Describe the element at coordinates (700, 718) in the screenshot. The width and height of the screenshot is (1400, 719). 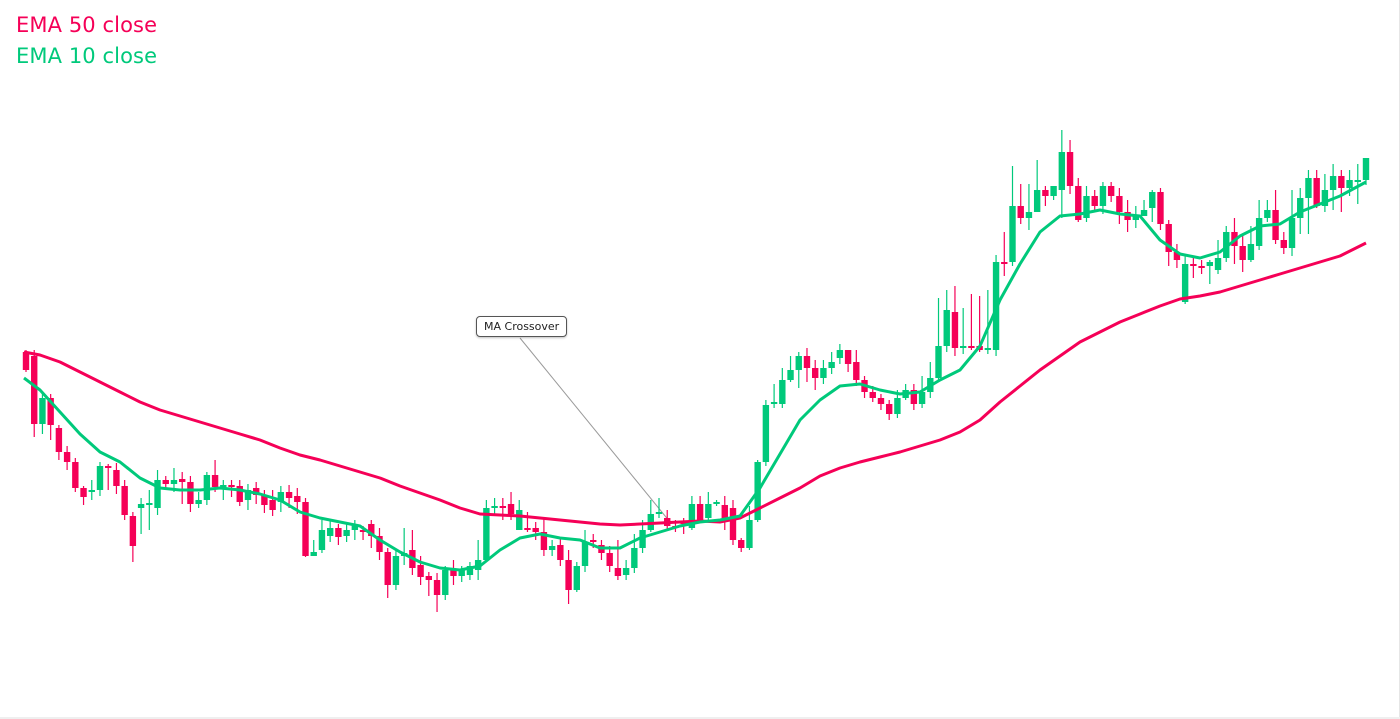
I see `bottom-border` at that location.